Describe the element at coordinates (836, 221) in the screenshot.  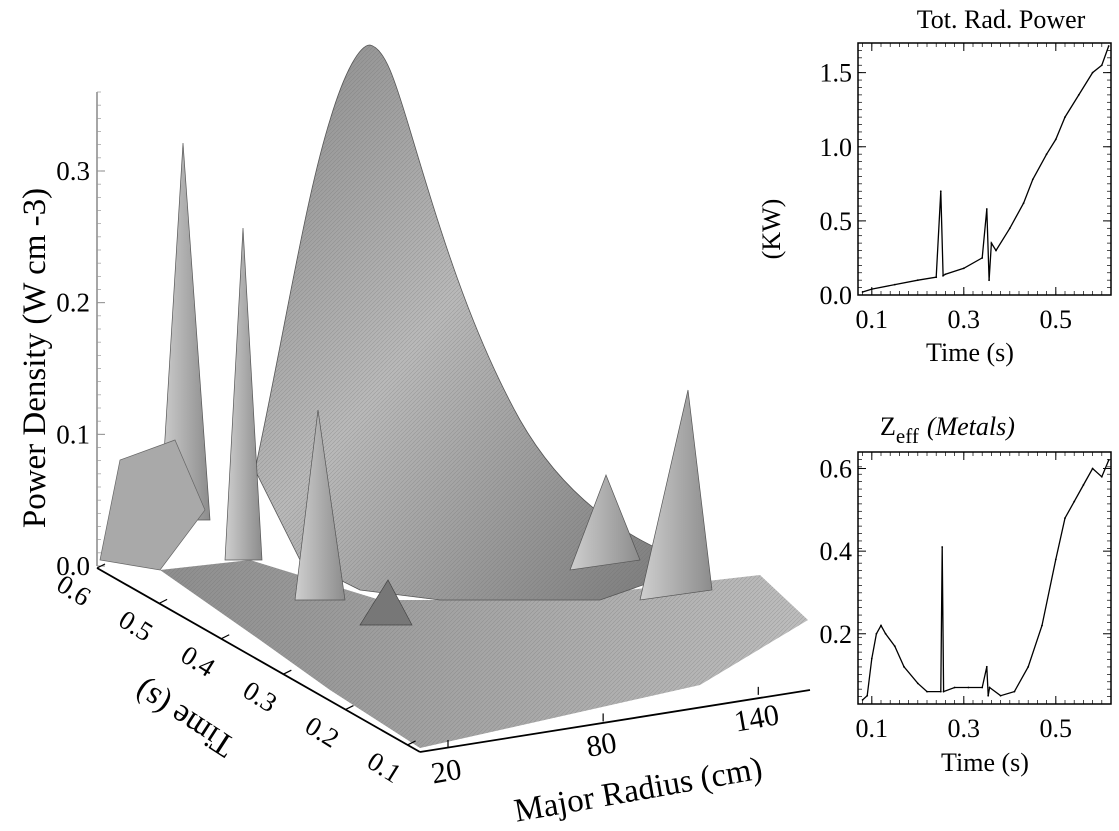
I see `y-tick-label: 0.5` at that location.